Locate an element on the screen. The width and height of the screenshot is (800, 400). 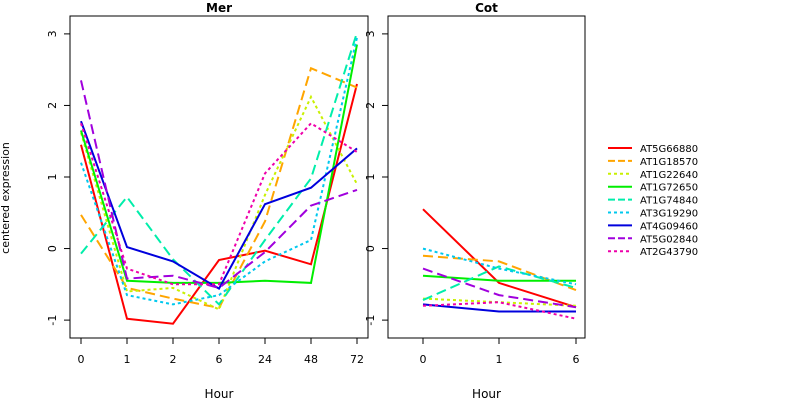
x-tick-label: 72 is located at coordinates (357, 359).